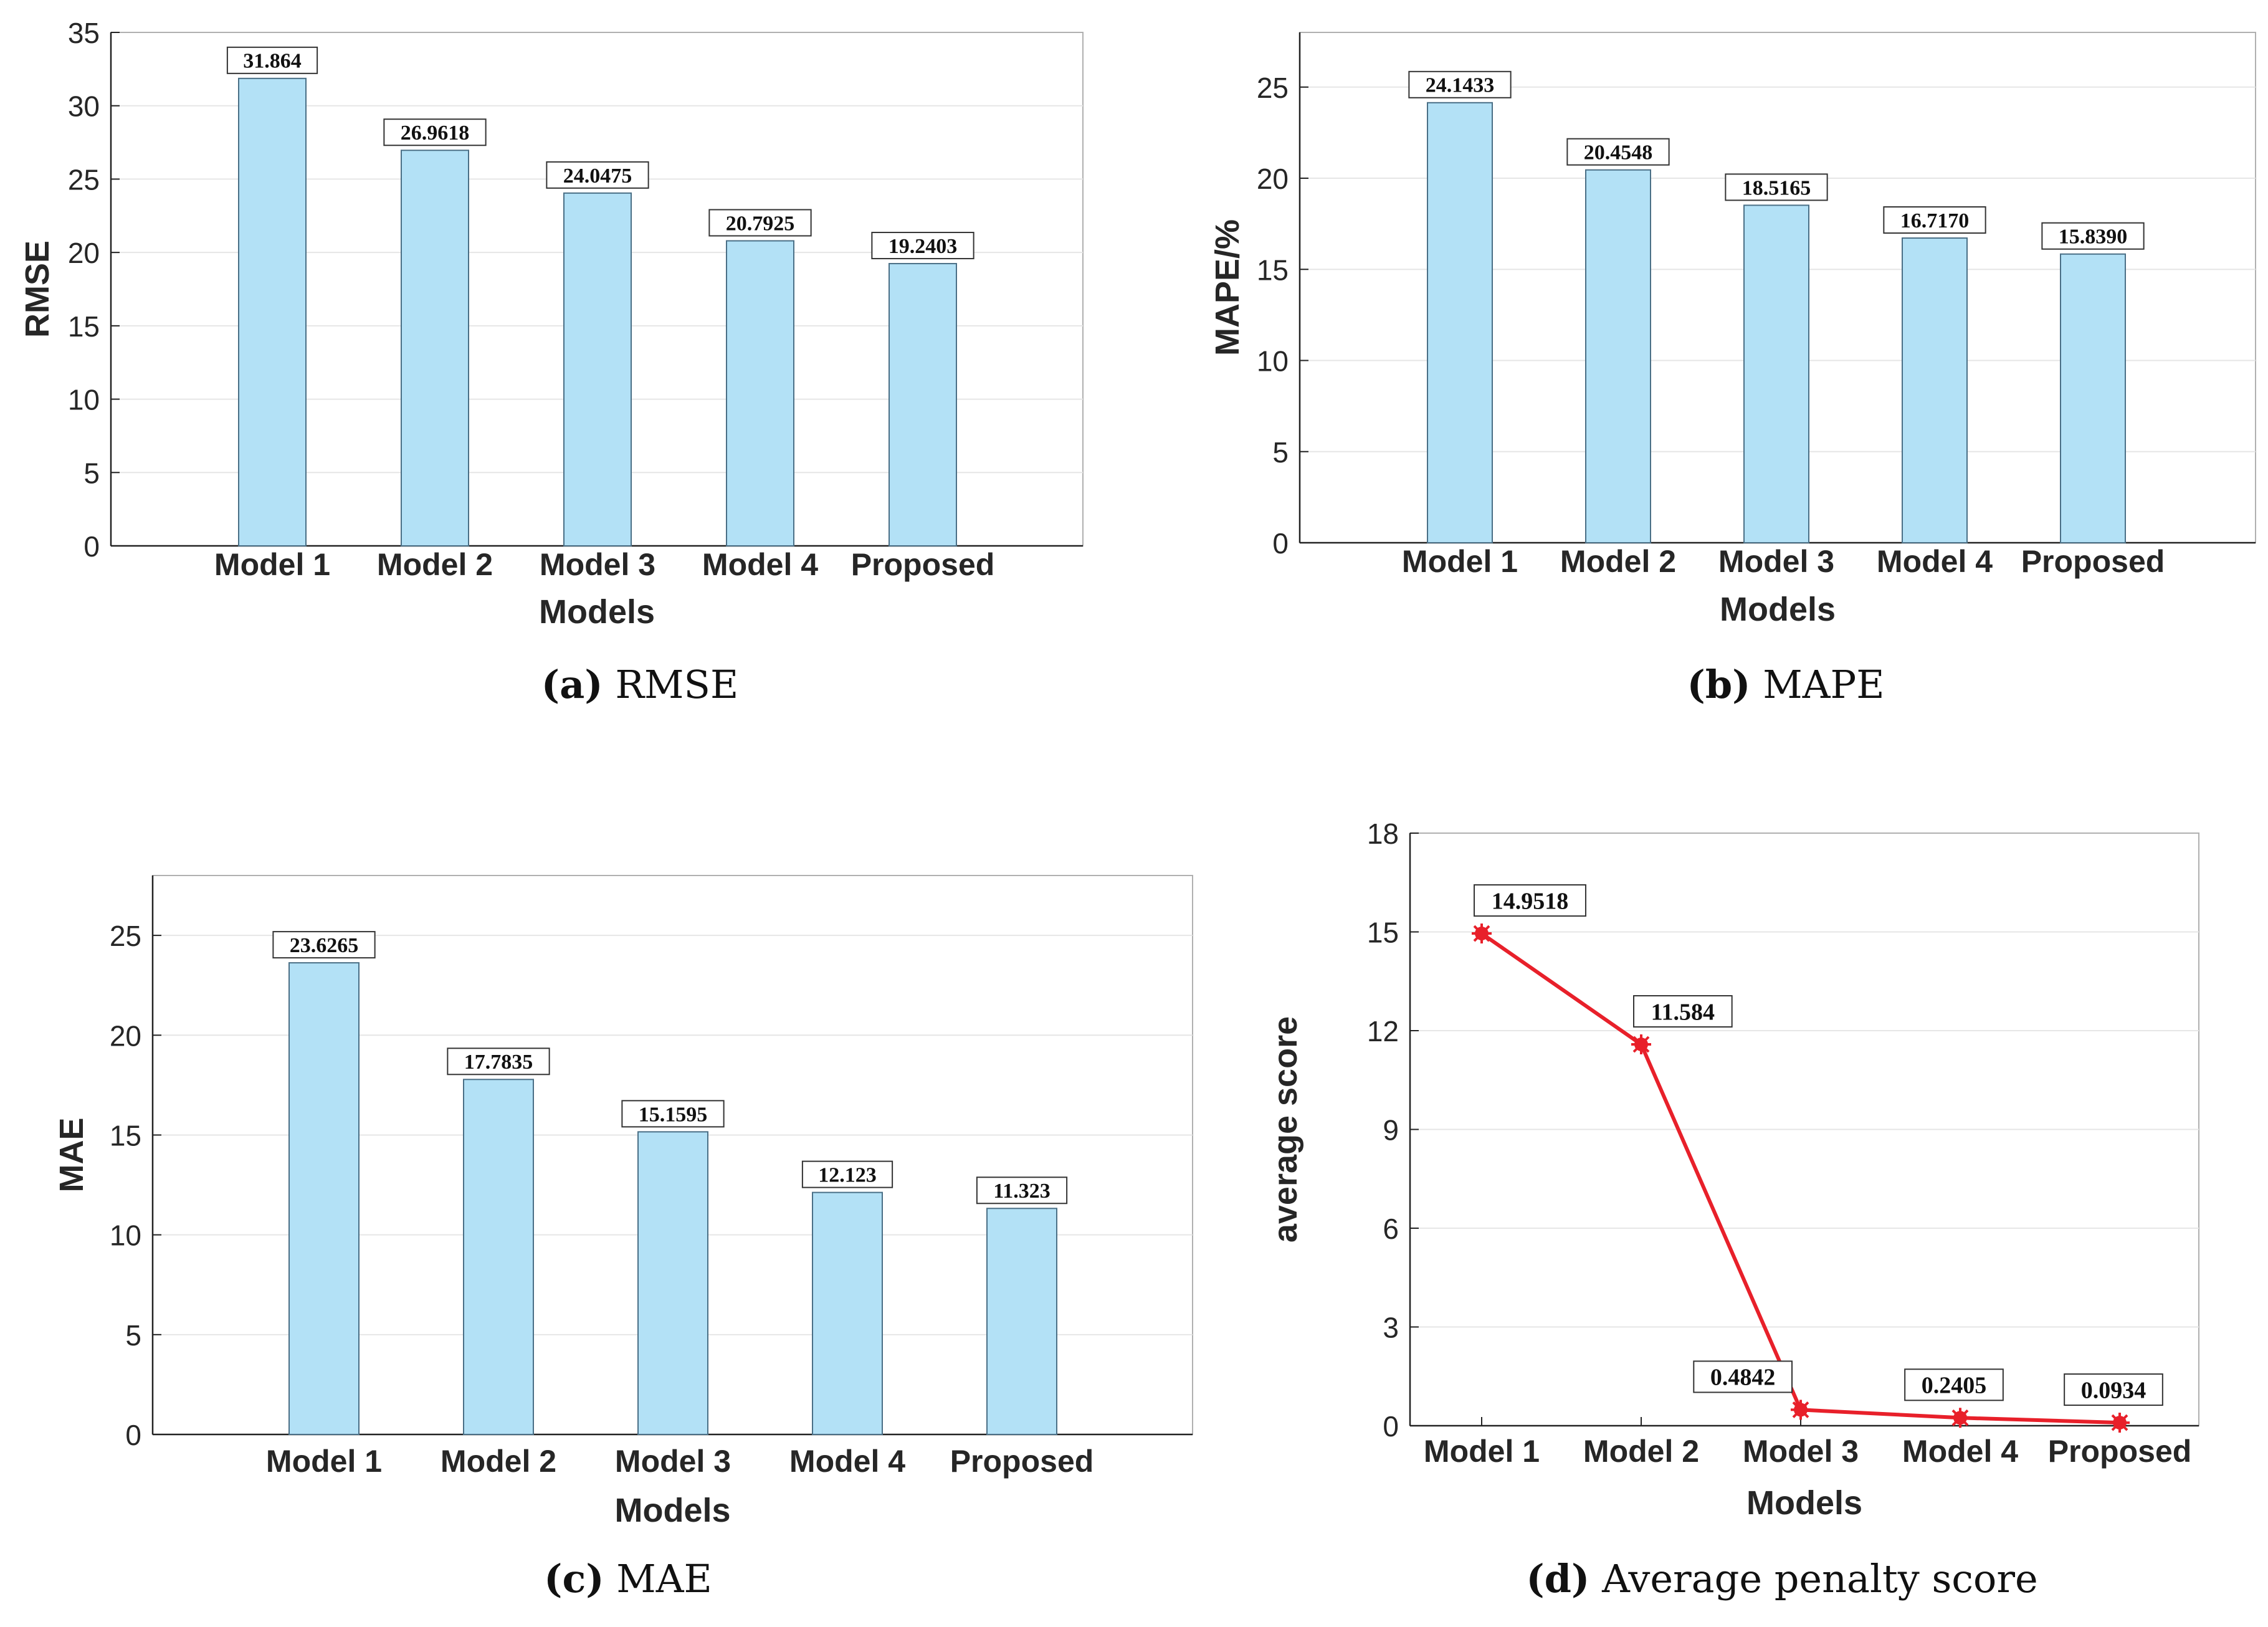  What do you see at coordinates (37, 289) in the screenshot?
I see `y-axis-title: RMSE` at bounding box center [37, 289].